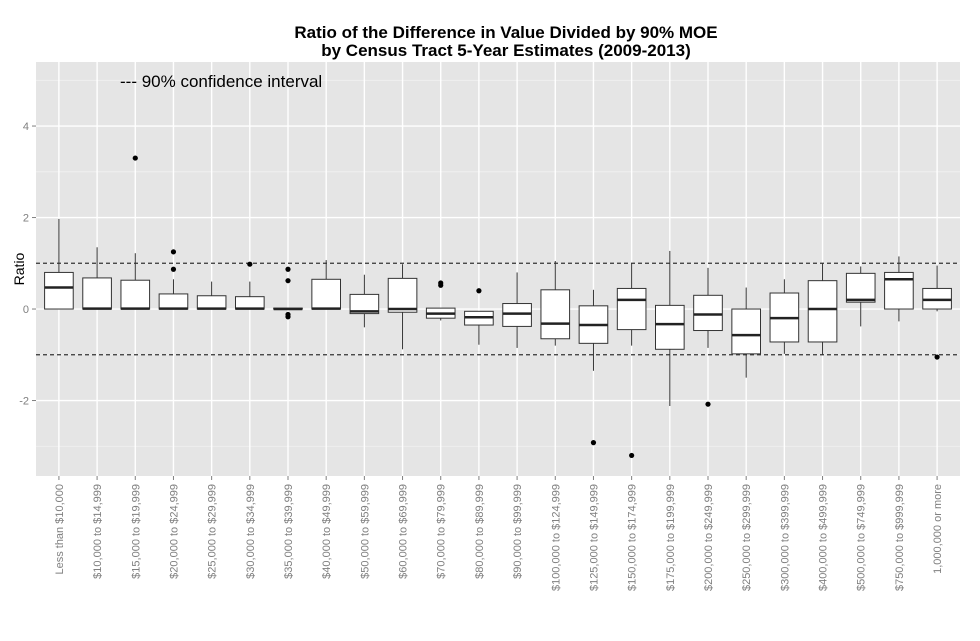 Image resolution: width=980 pixels, height=641 pixels. What do you see at coordinates (633, 537) in the screenshot?
I see `x-tick-label: $150,000 to $174,999` at bounding box center [633, 537].